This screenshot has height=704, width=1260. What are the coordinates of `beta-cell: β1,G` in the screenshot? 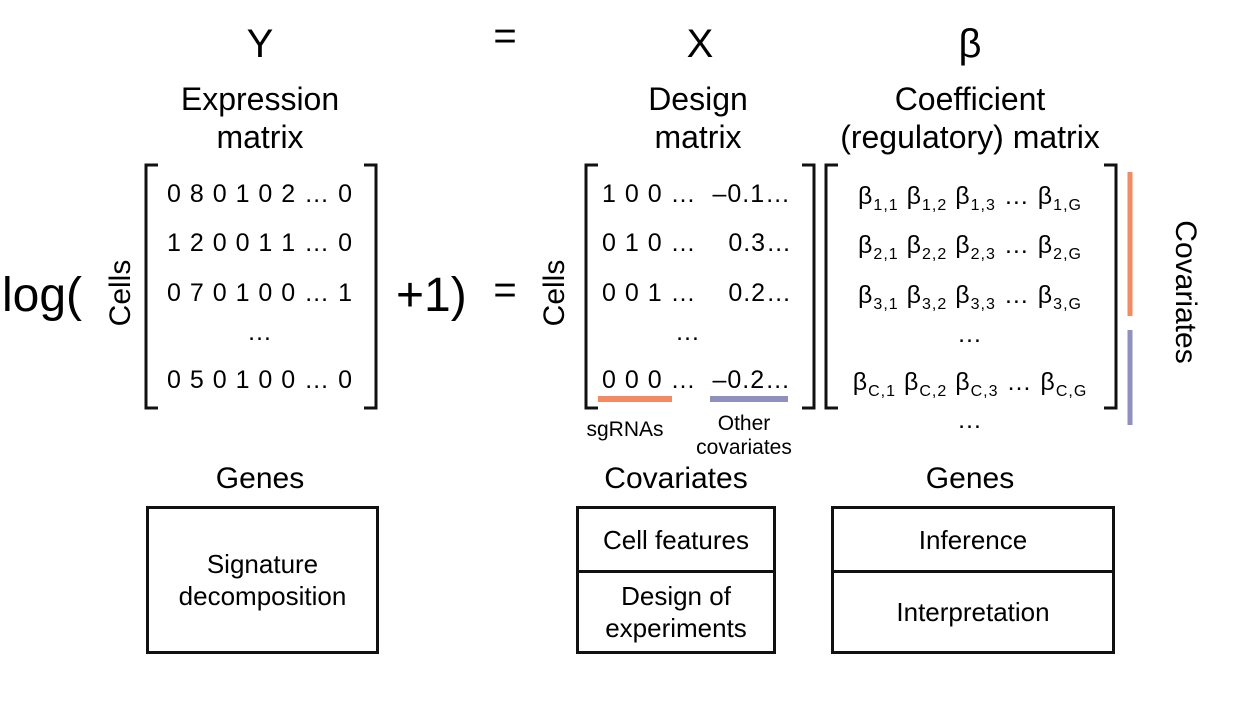 It's located at (1059, 198).